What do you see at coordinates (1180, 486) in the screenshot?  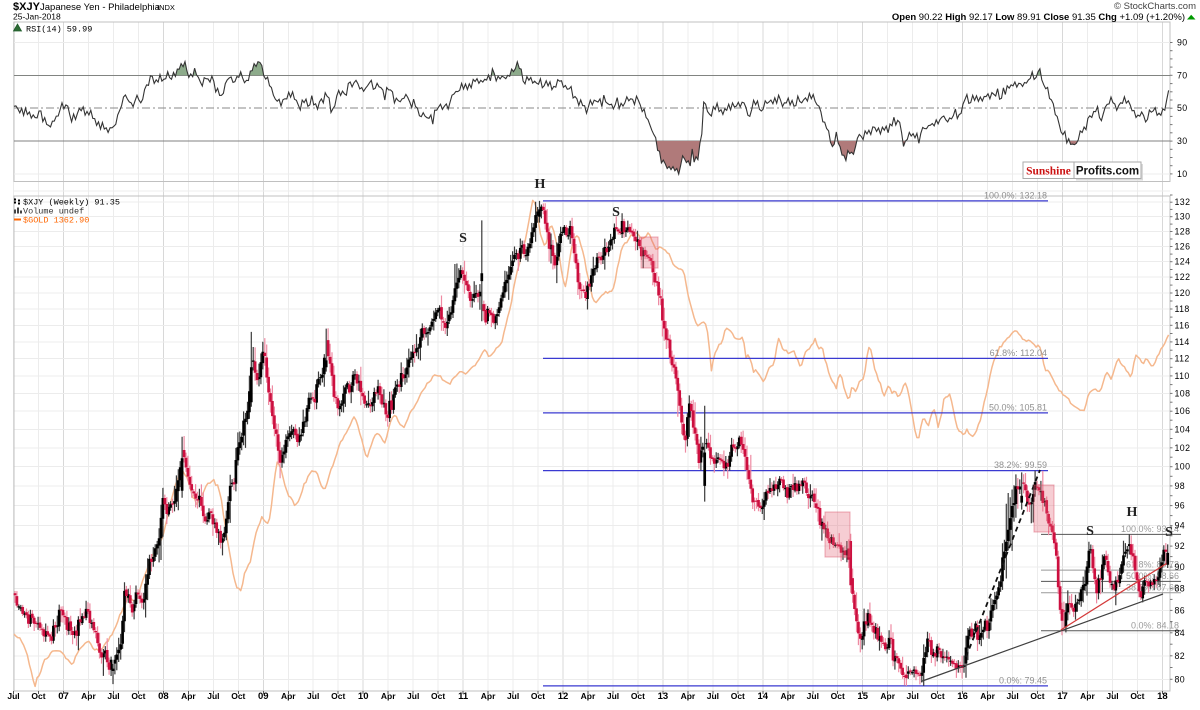 I see `svg-text: 98` at bounding box center [1180, 486].